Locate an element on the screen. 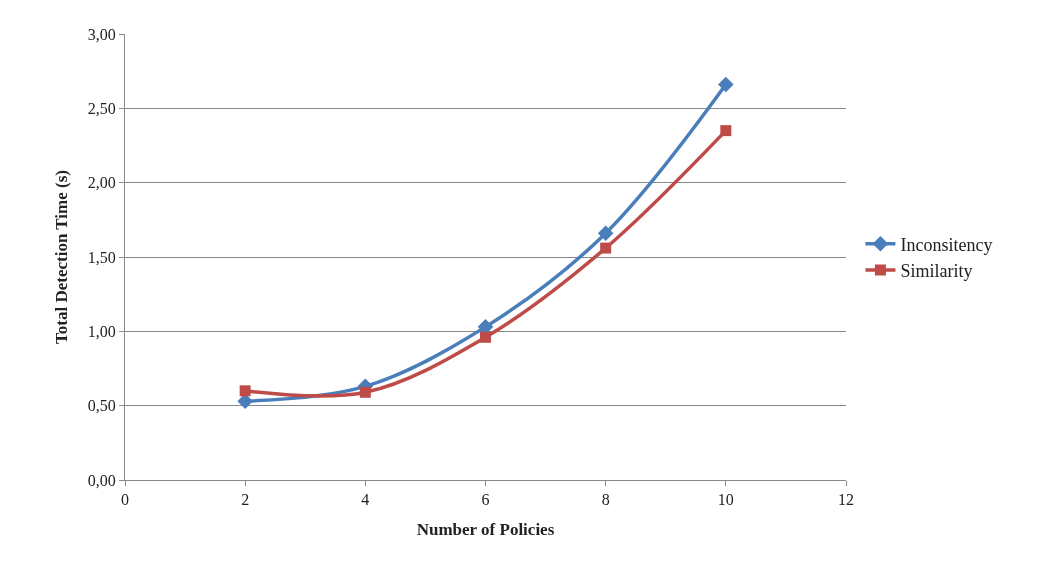 The image size is (1056, 572). y-axis-title: Total Detection Time (s) is located at coordinates (62, 257).